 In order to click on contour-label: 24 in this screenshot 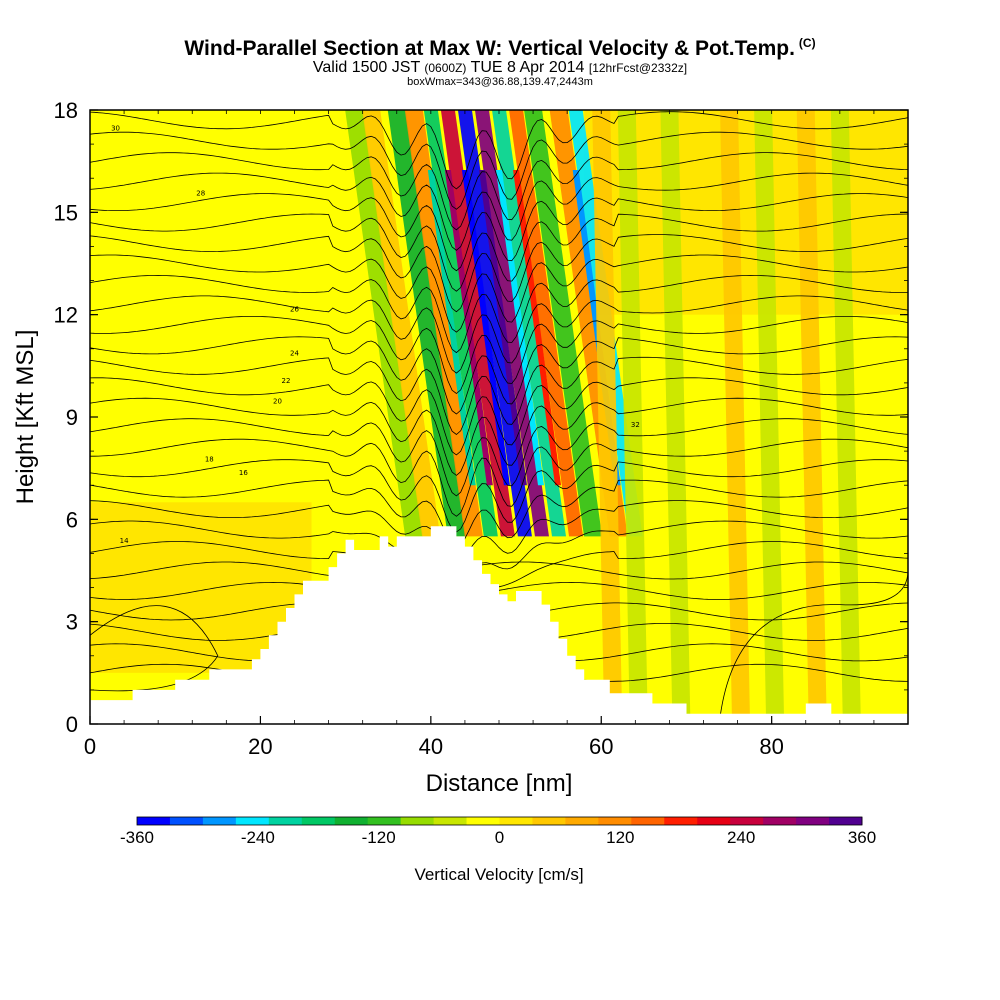, I will do `click(294, 354)`.